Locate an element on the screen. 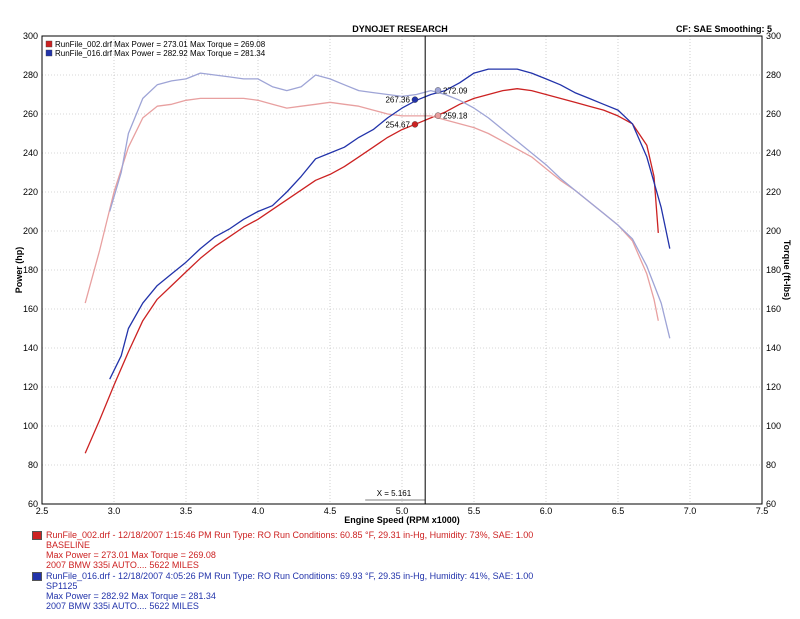 The image size is (800, 619). x-tick-label: 6.0 is located at coordinates (546, 511).